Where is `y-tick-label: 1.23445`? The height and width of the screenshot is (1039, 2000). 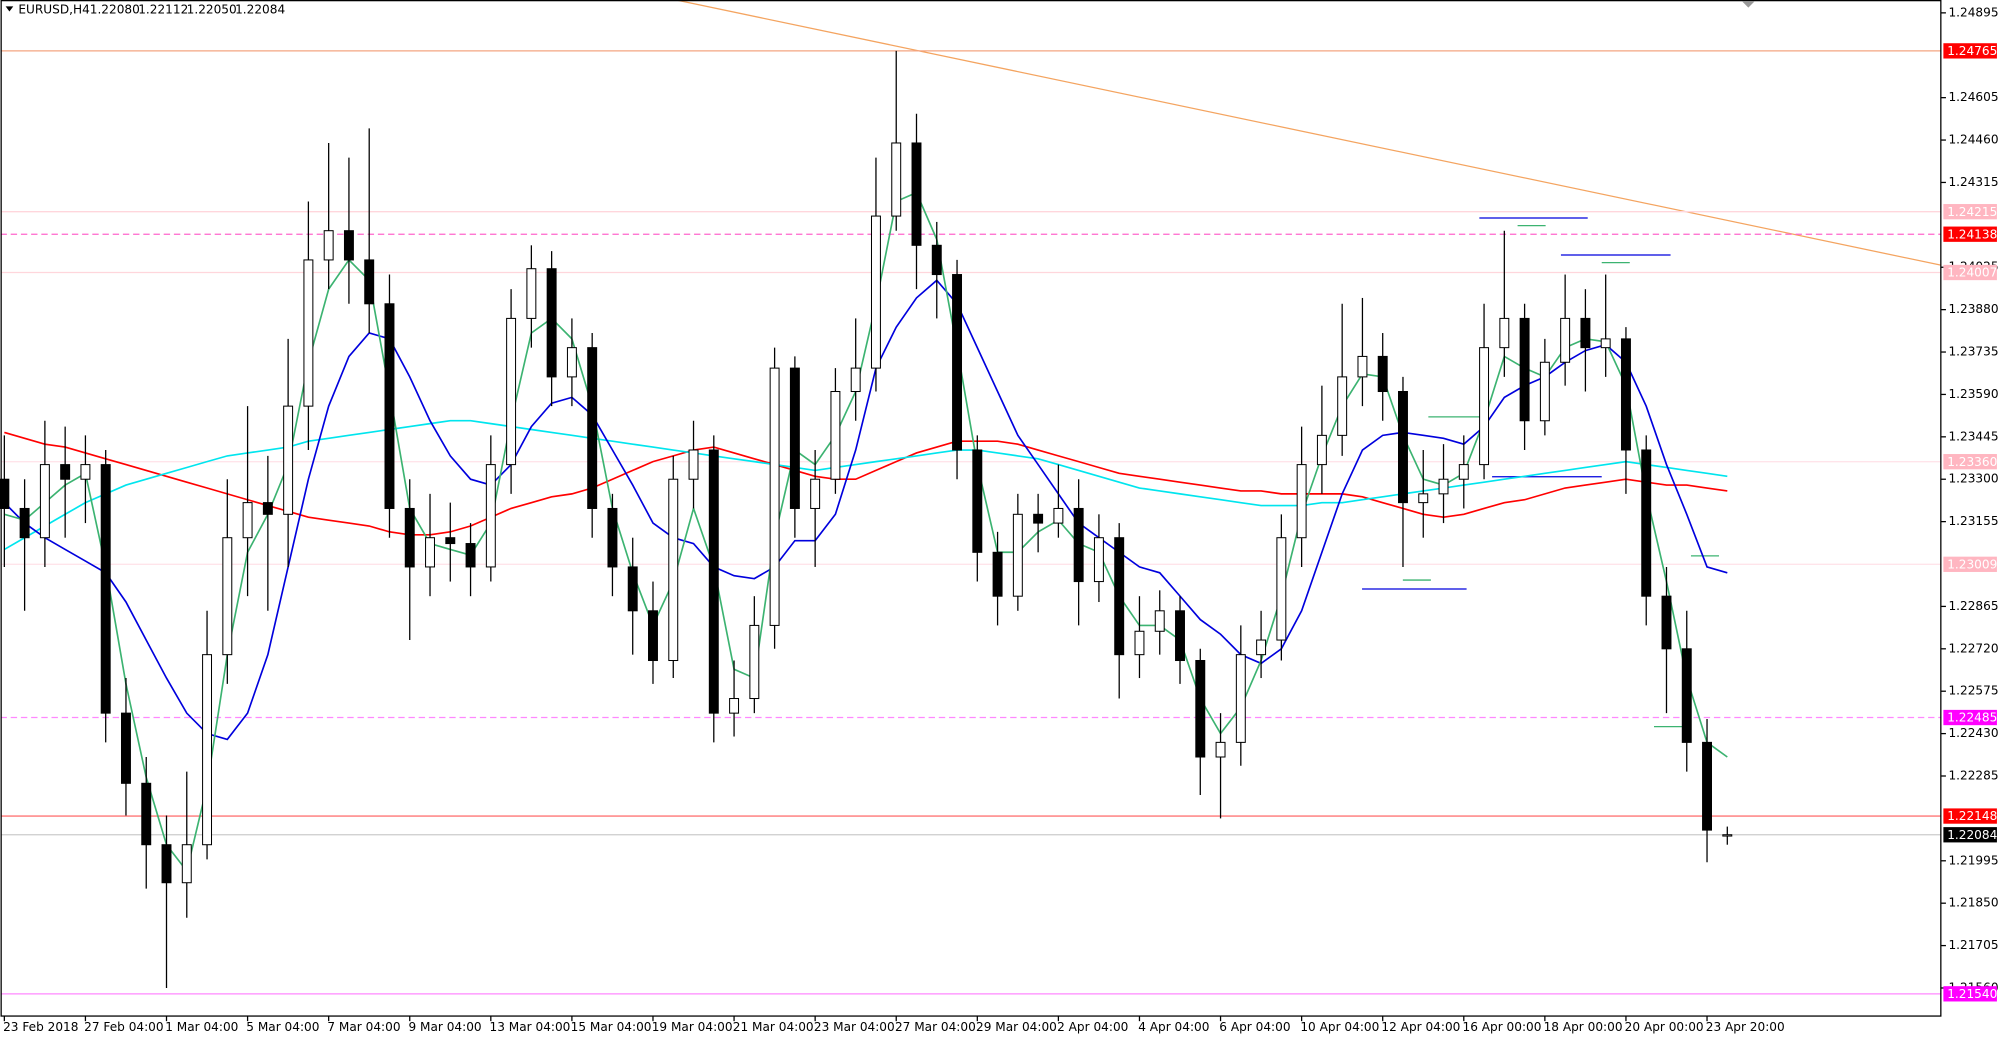
y-tick-label: 1.23445 is located at coordinates (1973, 436).